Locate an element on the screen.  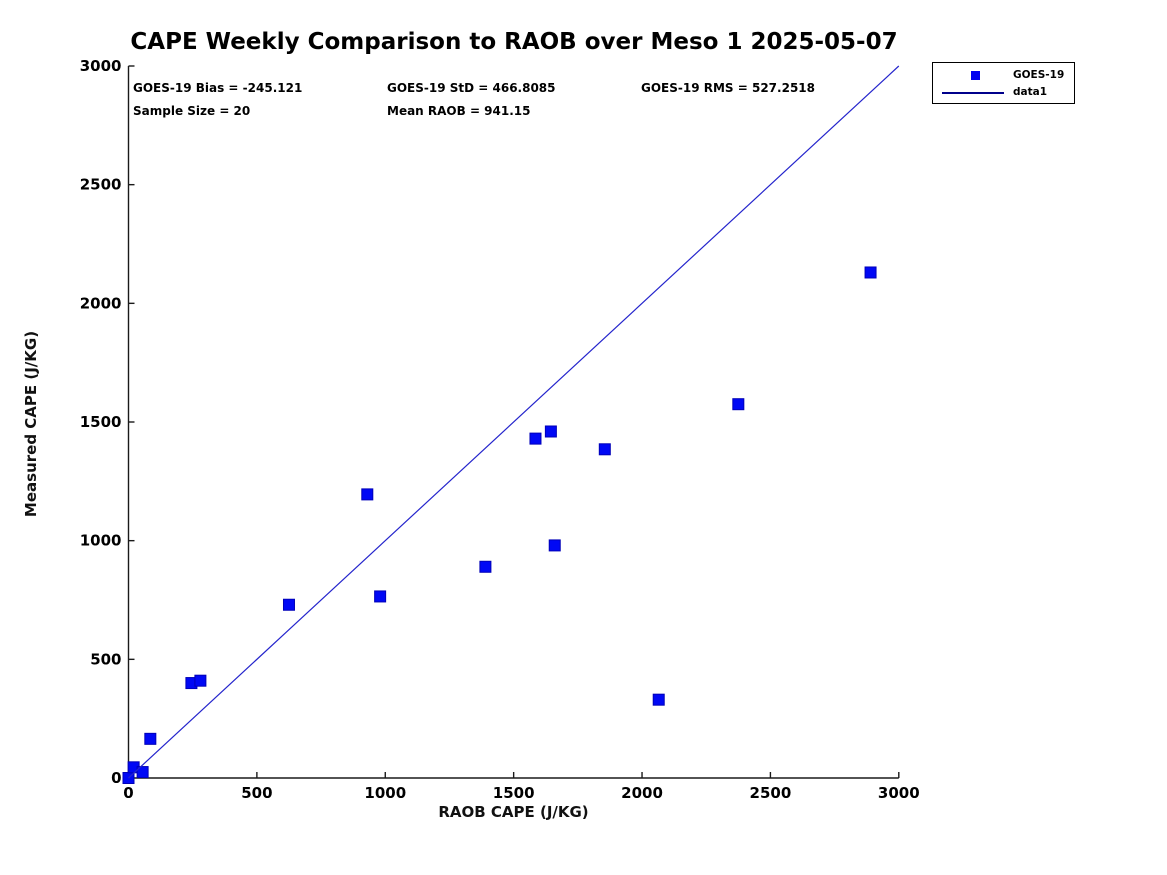
x-tick-label: 500 is located at coordinates (256, 793).